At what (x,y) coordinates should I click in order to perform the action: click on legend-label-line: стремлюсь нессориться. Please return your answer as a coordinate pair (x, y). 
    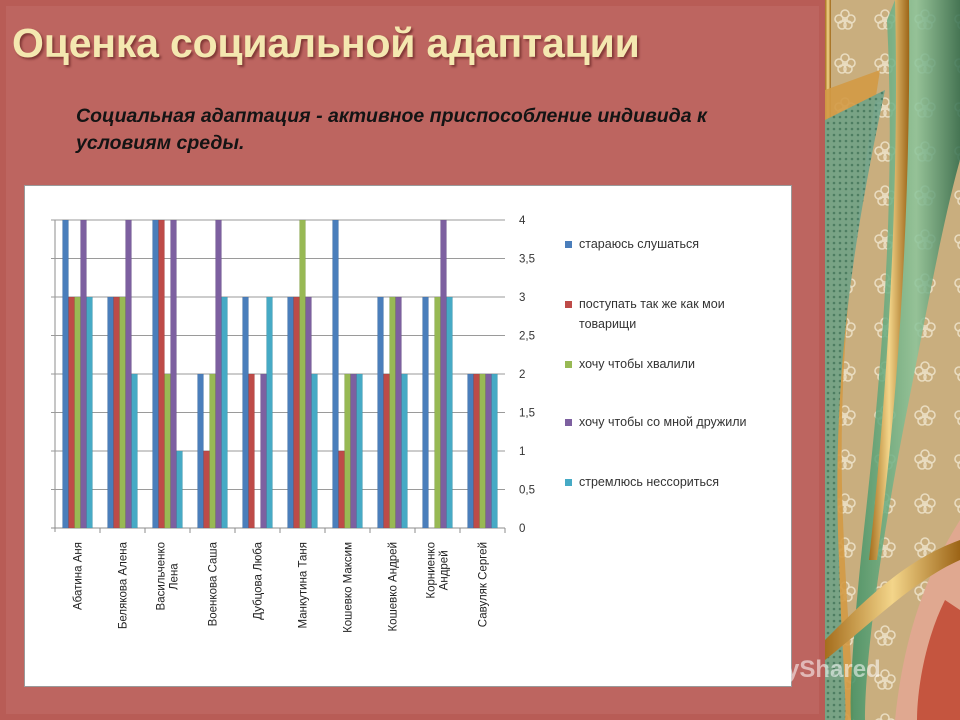
    Looking at the image, I should click on (649, 482).